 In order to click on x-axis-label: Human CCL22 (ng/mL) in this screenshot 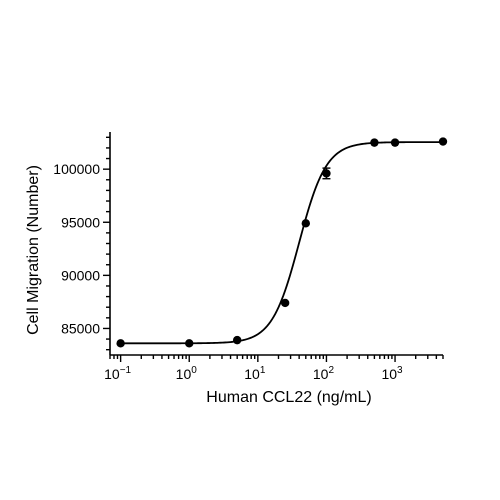, I will do `click(288, 397)`.